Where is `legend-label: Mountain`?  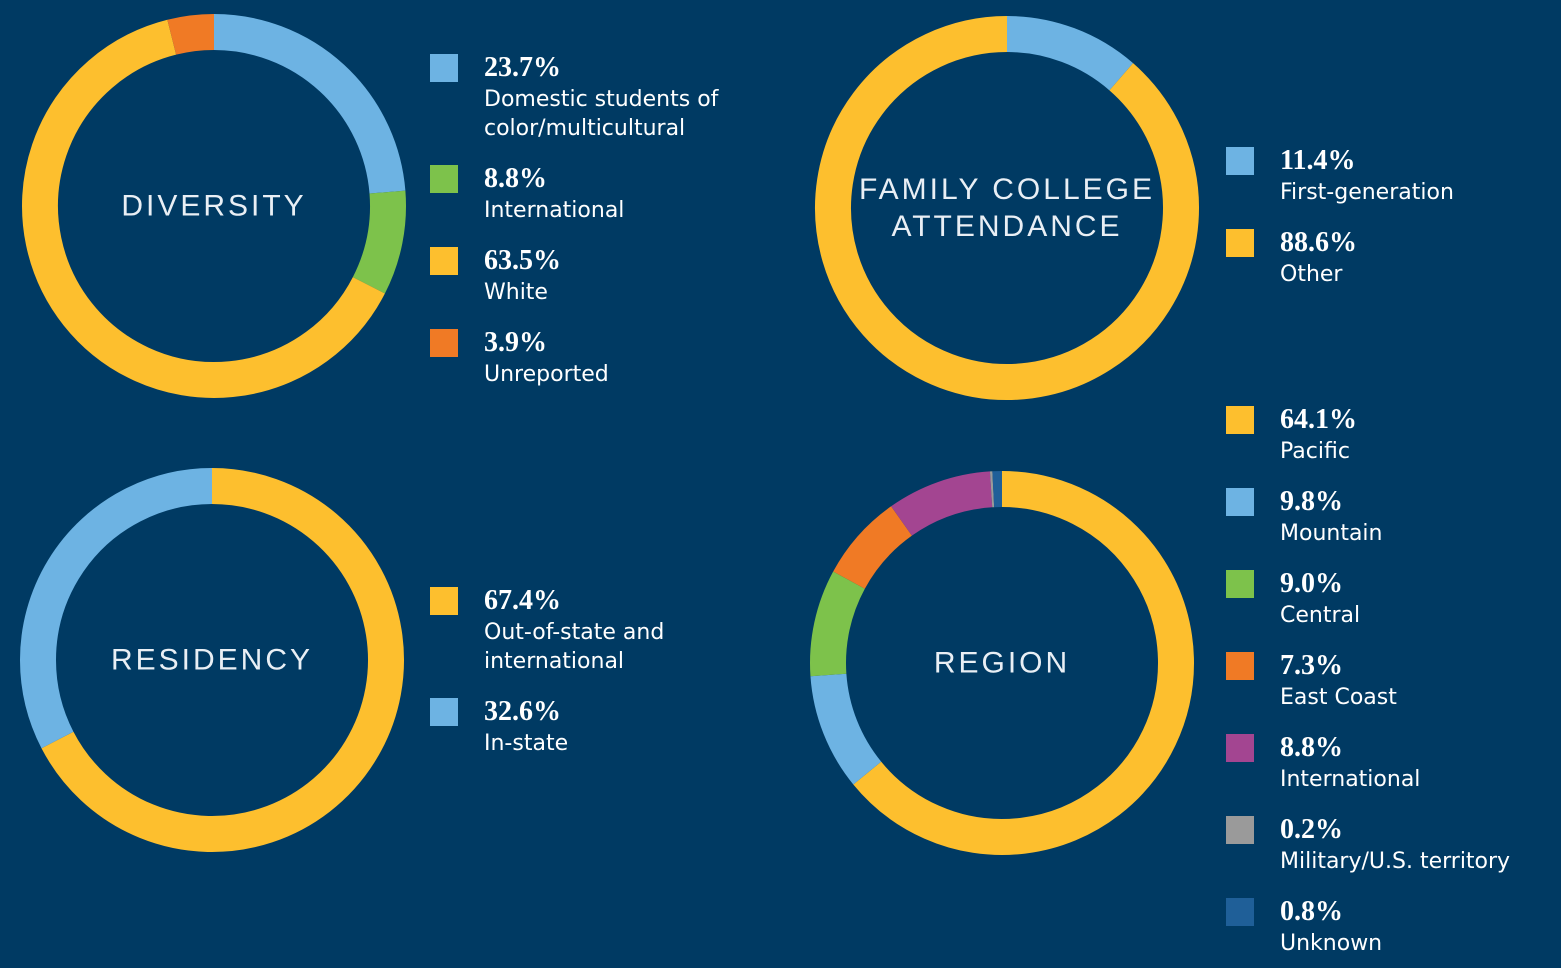 legend-label: Mountain is located at coordinates (1331, 533).